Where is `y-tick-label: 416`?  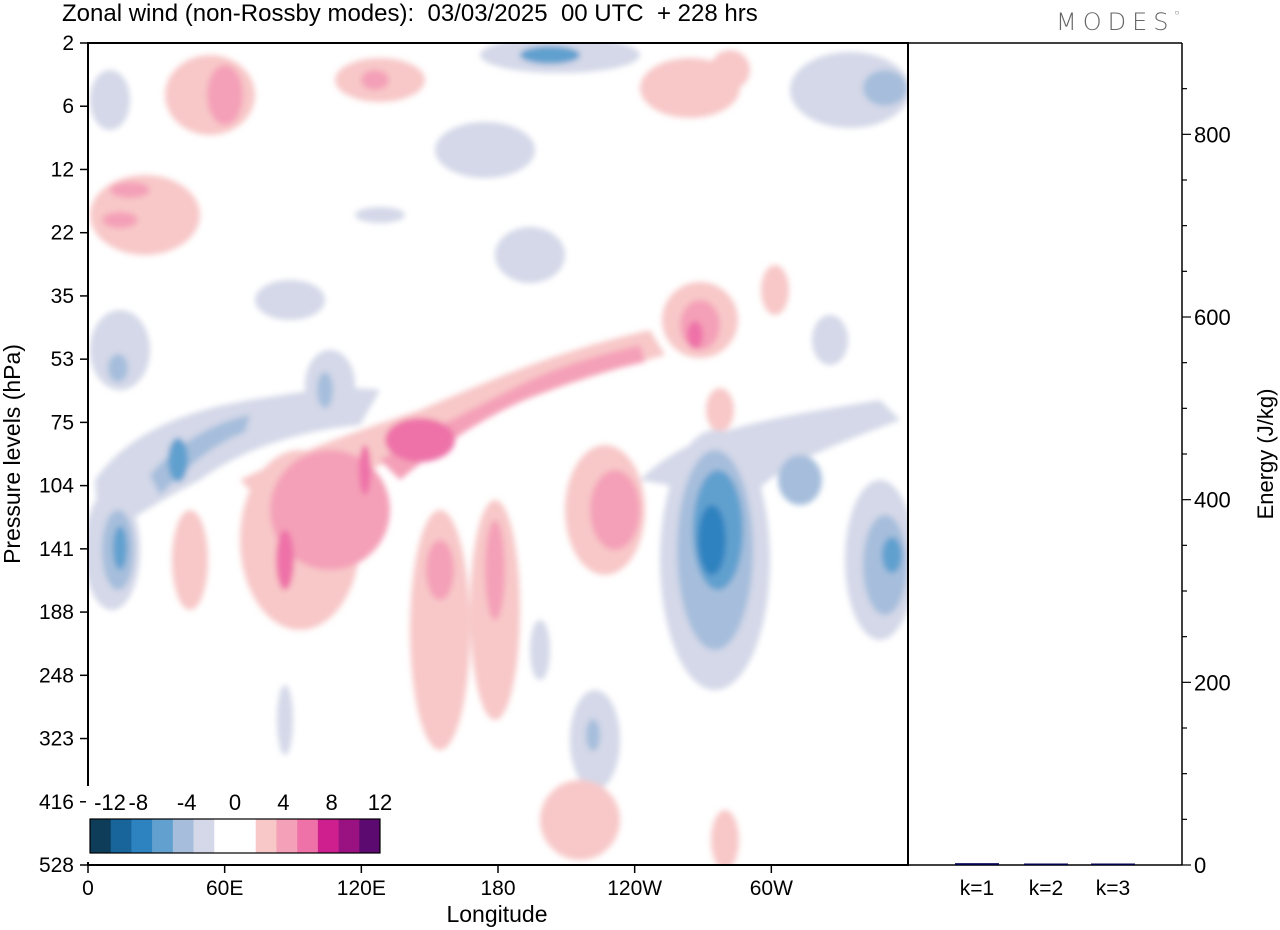 y-tick-label: 416 is located at coordinates (56, 802).